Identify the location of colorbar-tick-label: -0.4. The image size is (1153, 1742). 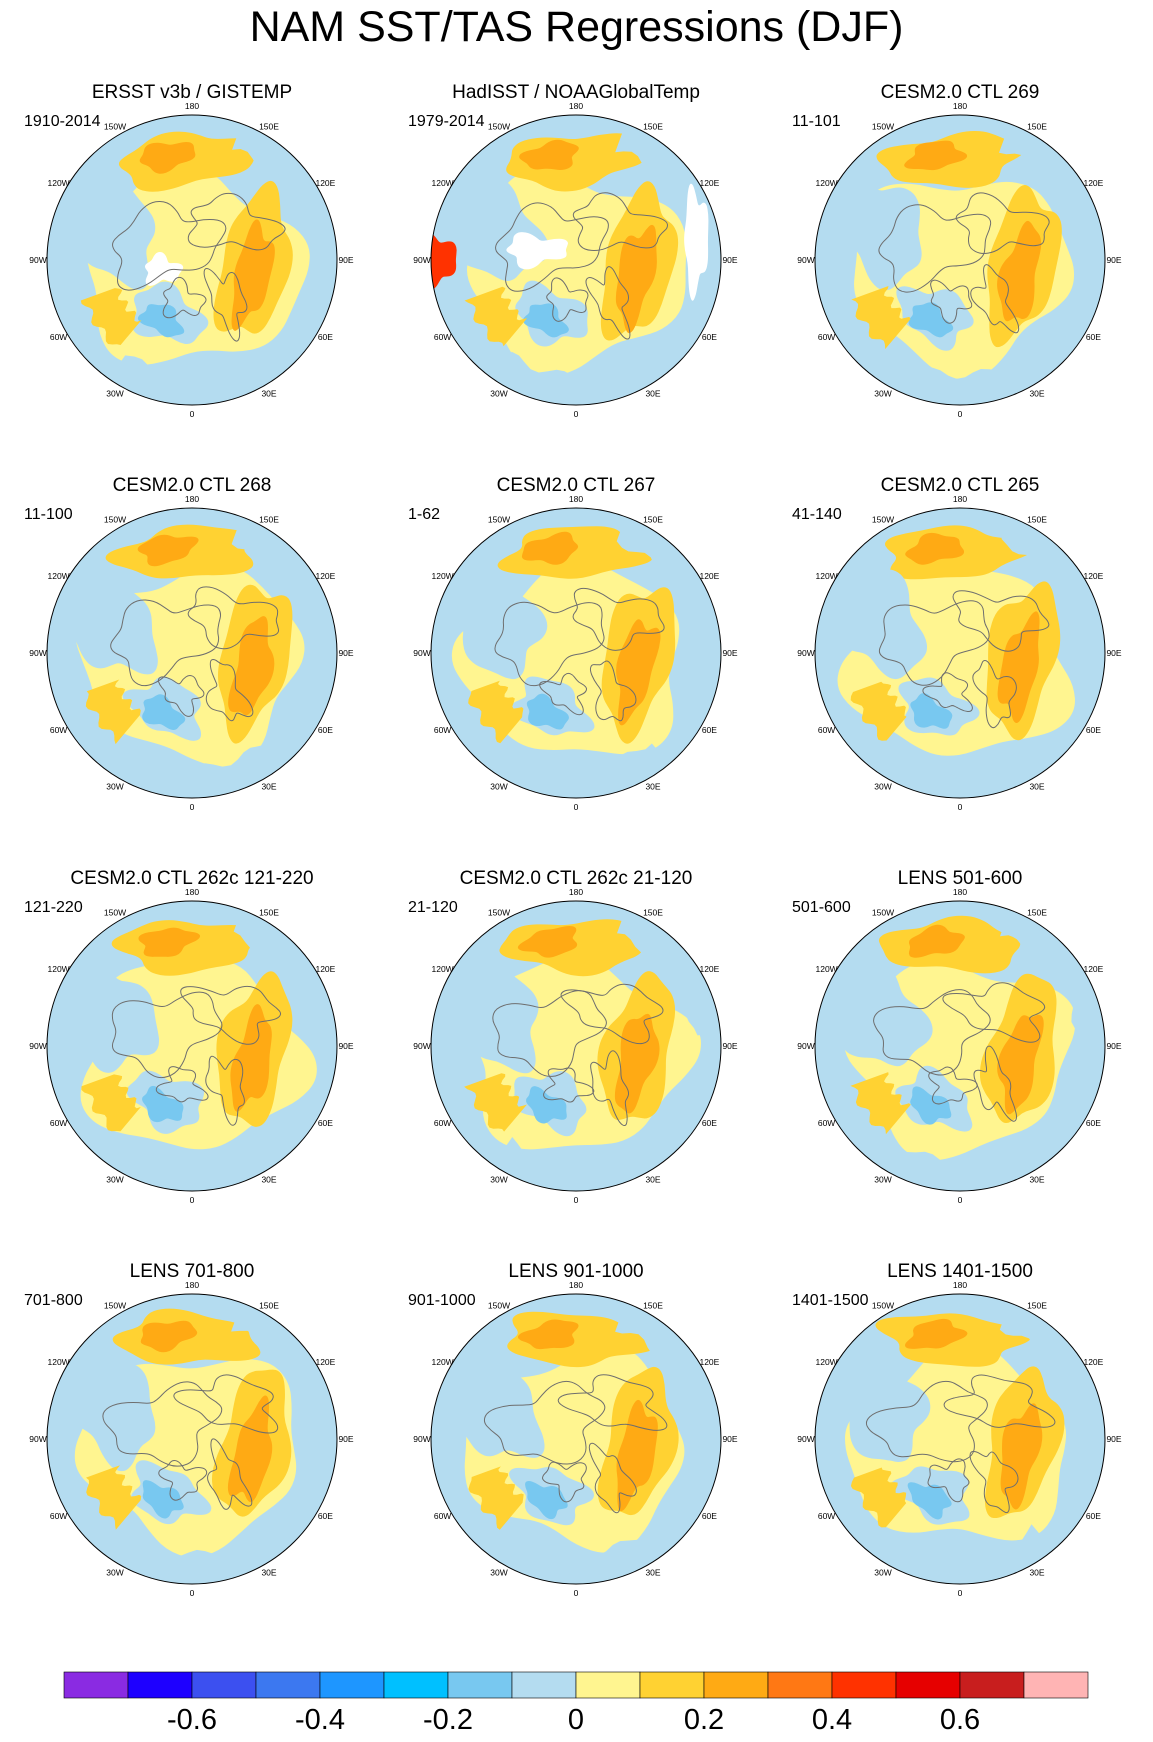
(320, 1720).